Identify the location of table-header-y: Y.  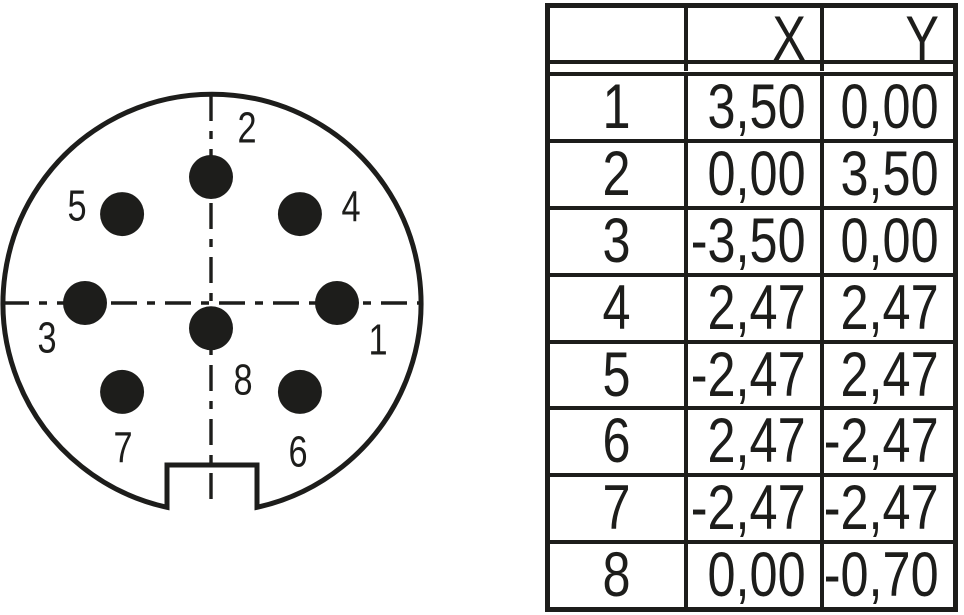
(886, 39).